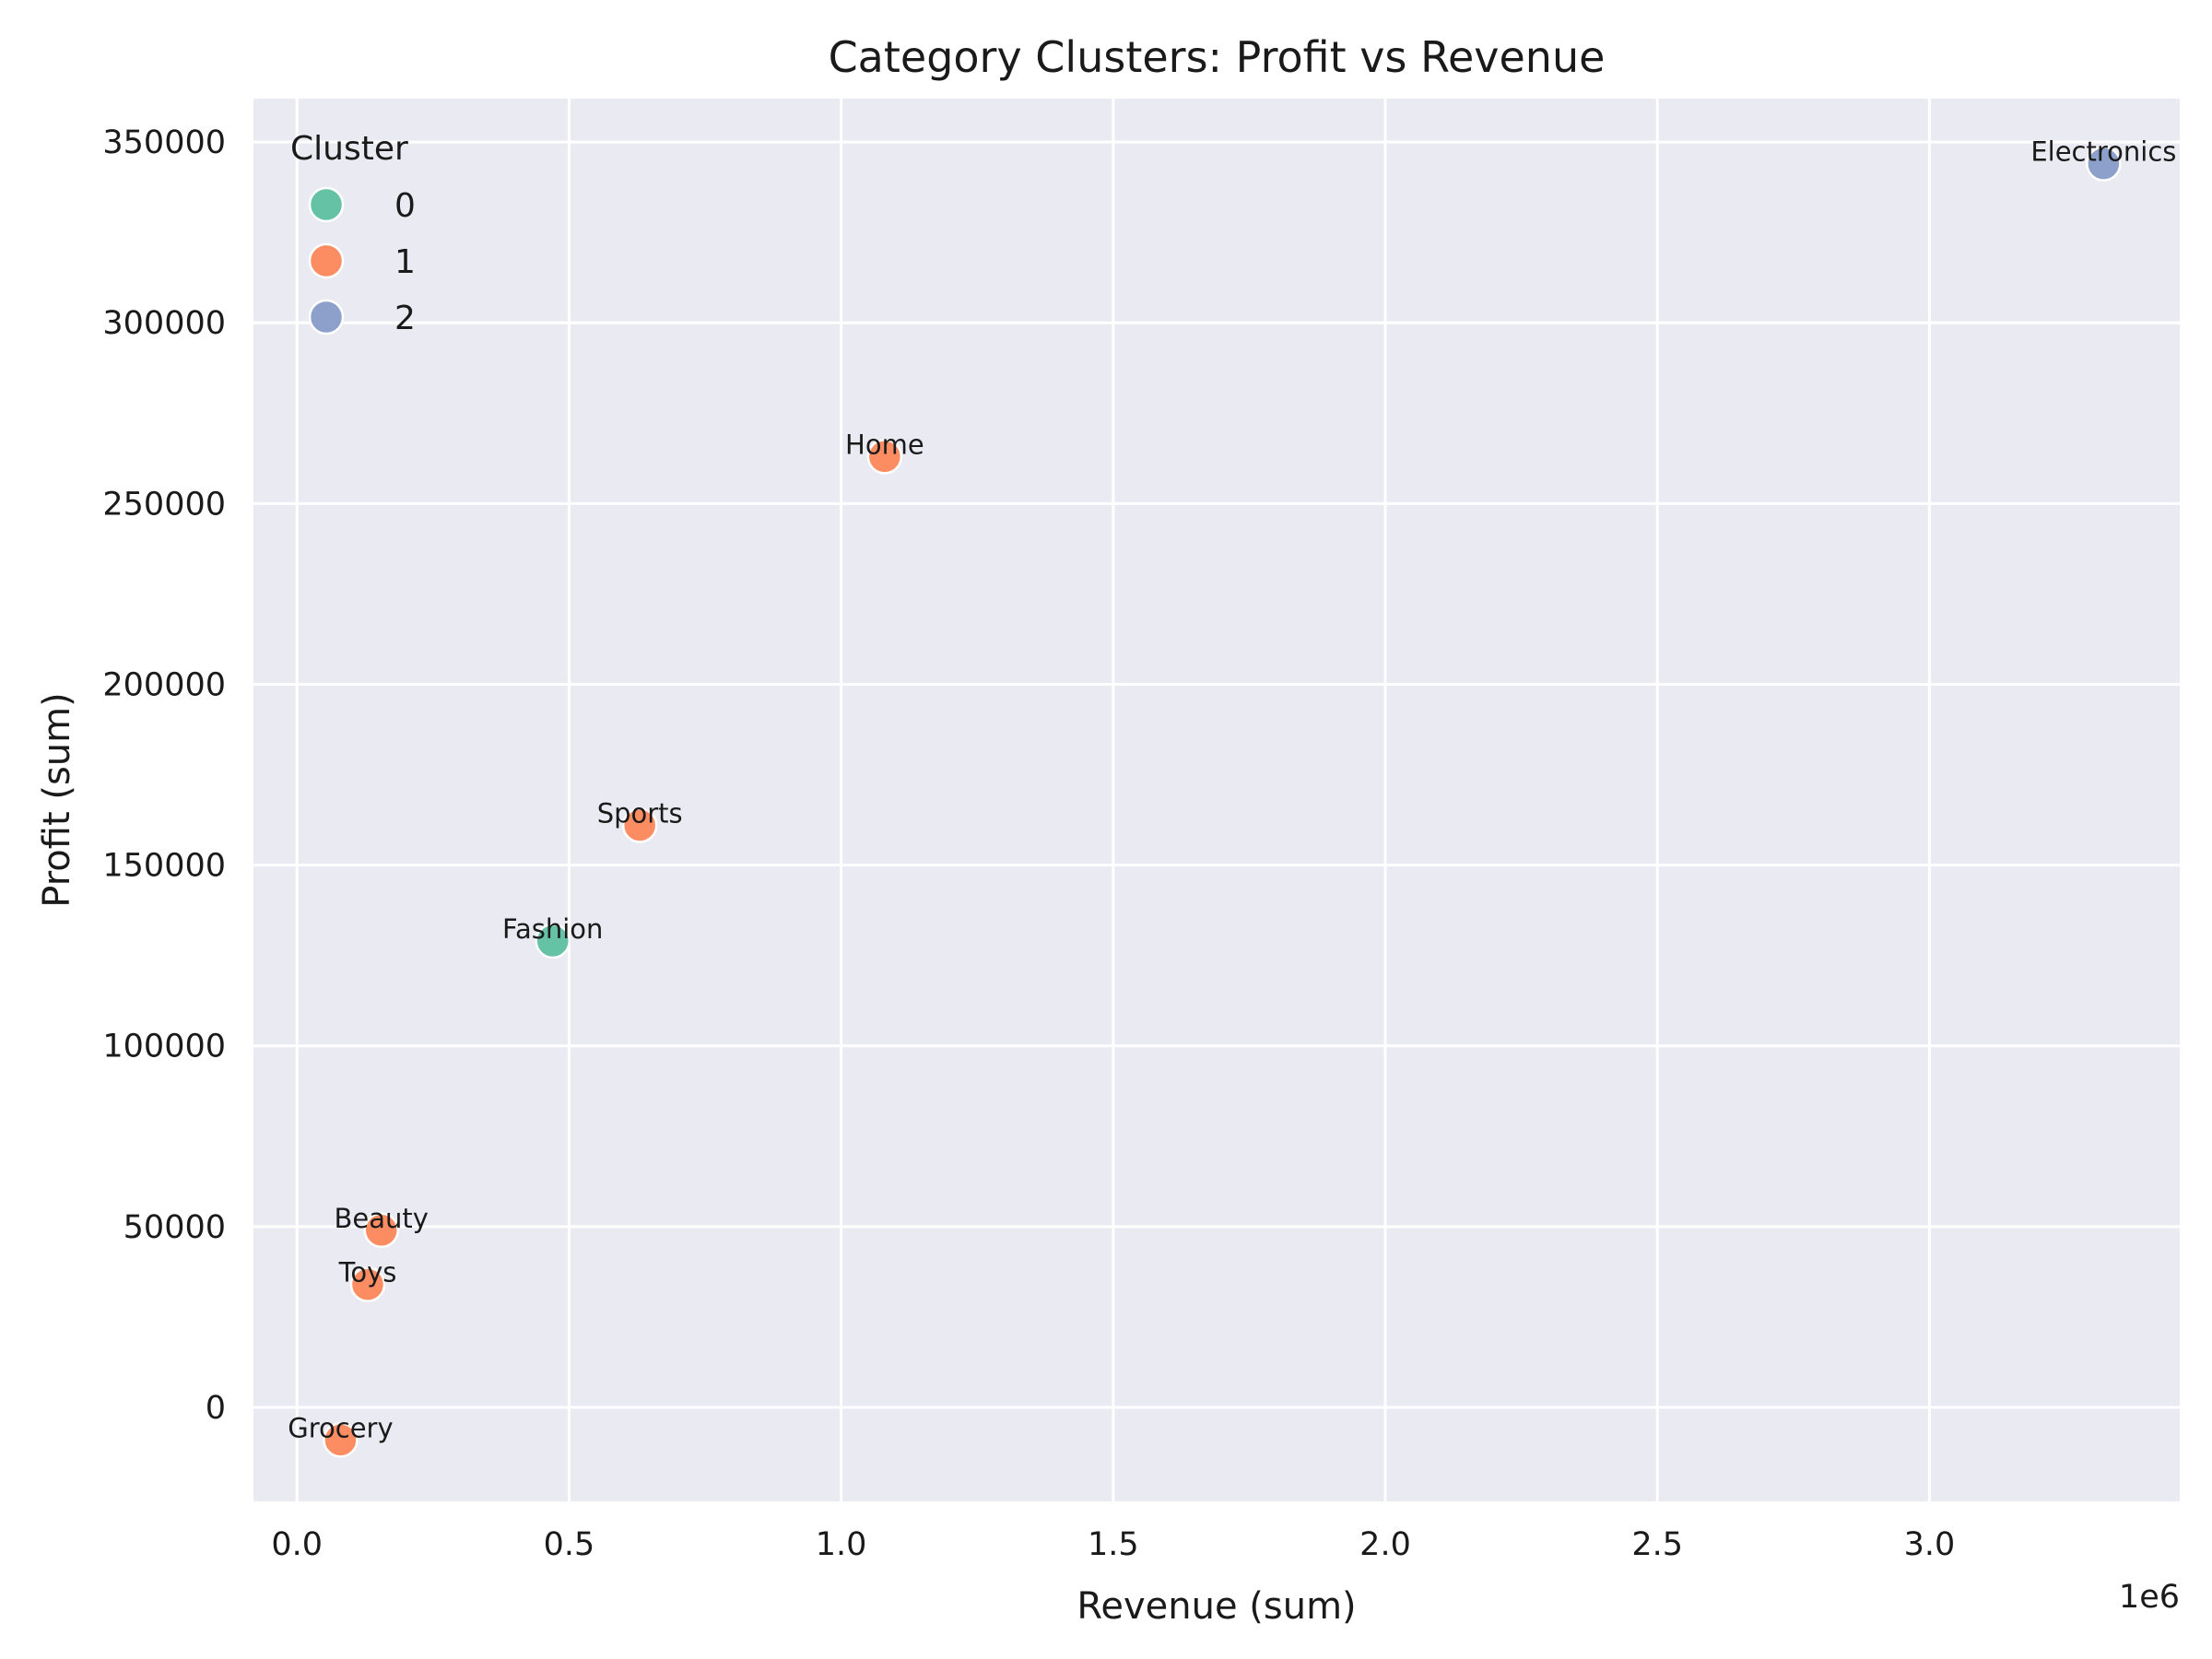 The image size is (2212, 1659). Describe the element at coordinates (405, 262) in the screenshot. I see `legend-label: 1` at that location.